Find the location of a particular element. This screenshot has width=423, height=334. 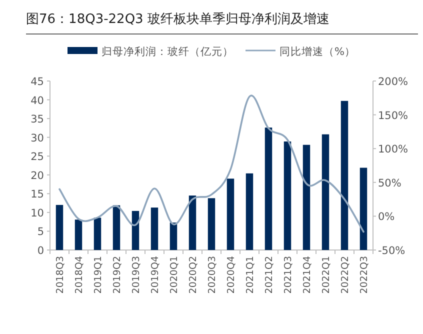

x-tick-label: 2019Q2 is located at coordinates (117, 275).